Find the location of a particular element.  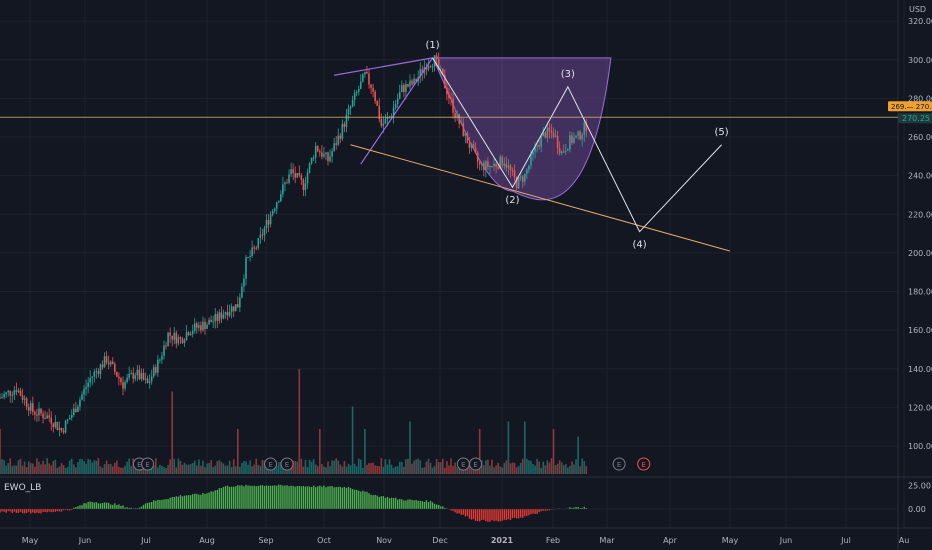

price-tick-label: 320.00 is located at coordinates (920, 21).